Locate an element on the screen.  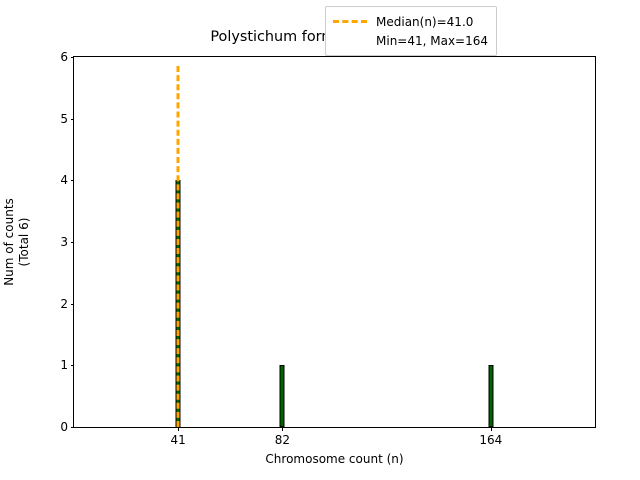
x-tick-label: 41 is located at coordinates (178, 440).